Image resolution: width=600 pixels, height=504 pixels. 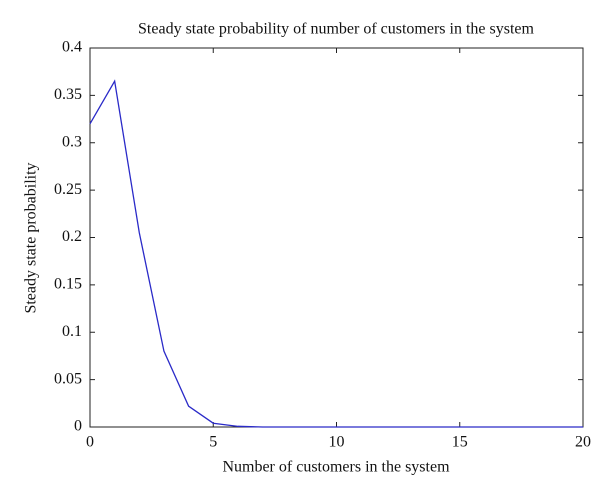 What do you see at coordinates (72, 236) in the screenshot?
I see `y-tick-label: 0.2` at bounding box center [72, 236].